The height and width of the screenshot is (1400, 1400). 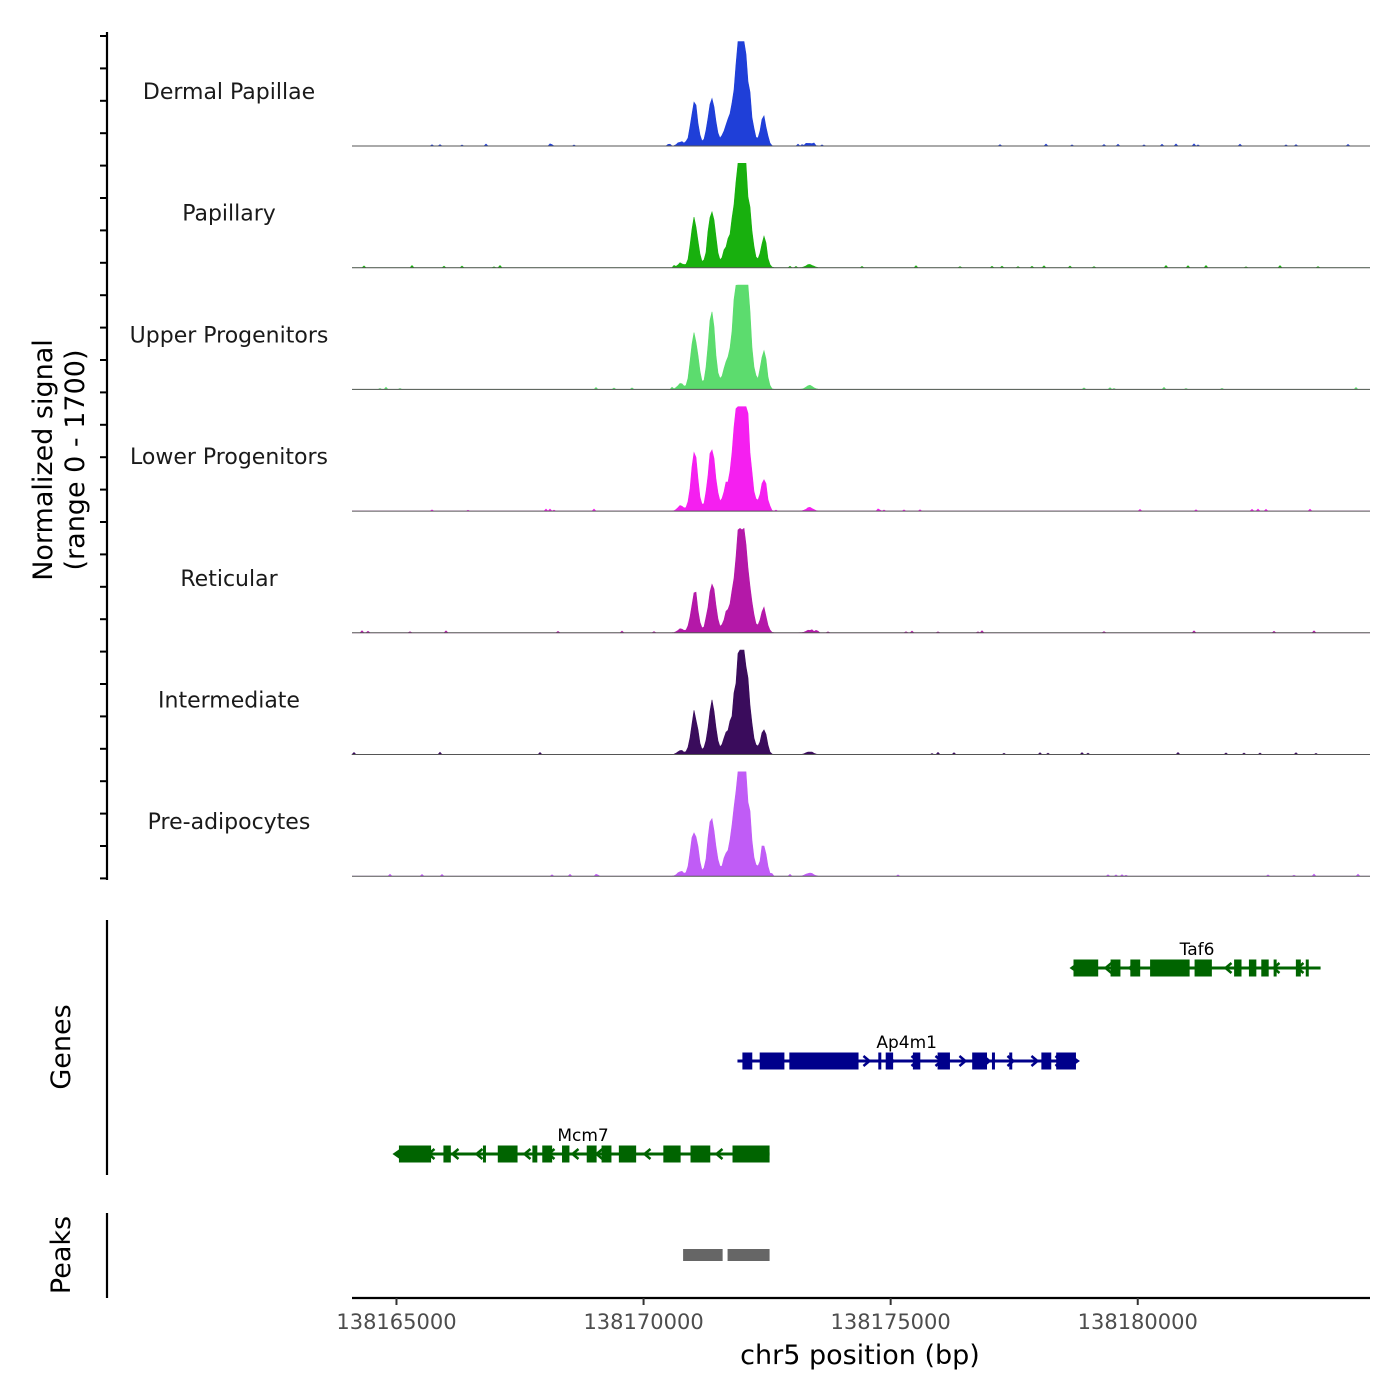 I want to click on y-axis-title-line2: (range 0 - 1700), so click(x=75, y=460).